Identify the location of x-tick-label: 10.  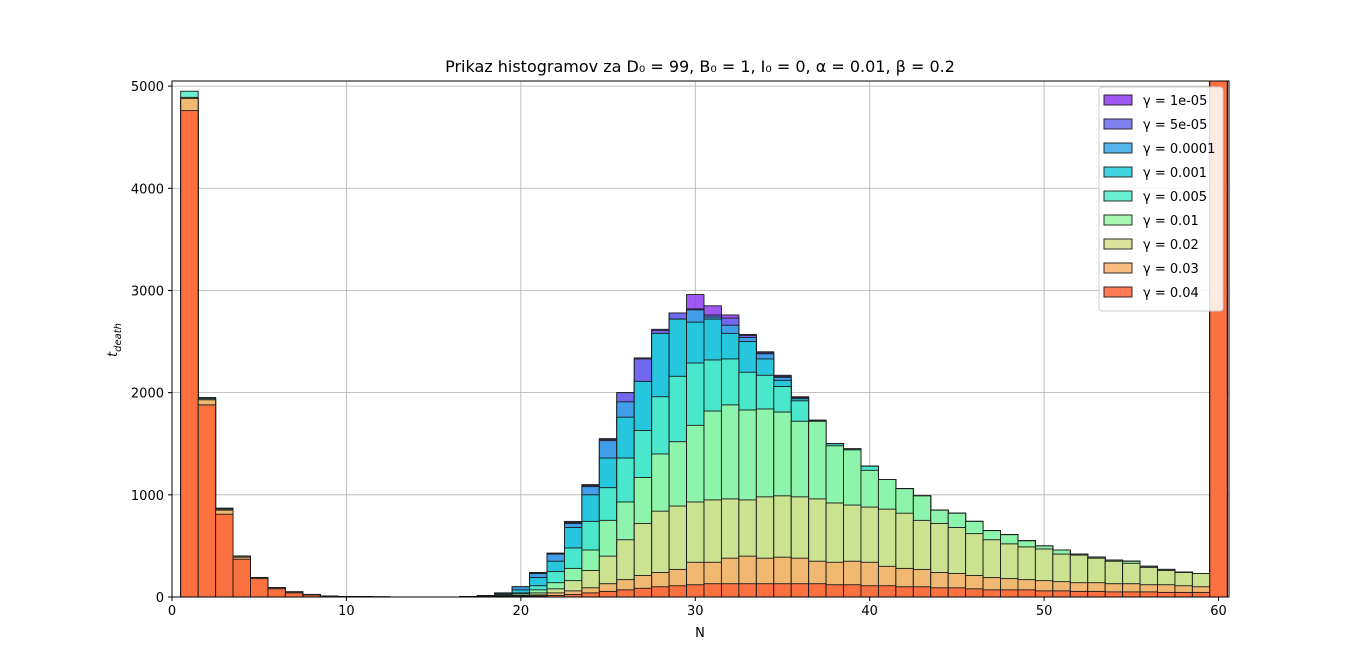
(346, 611).